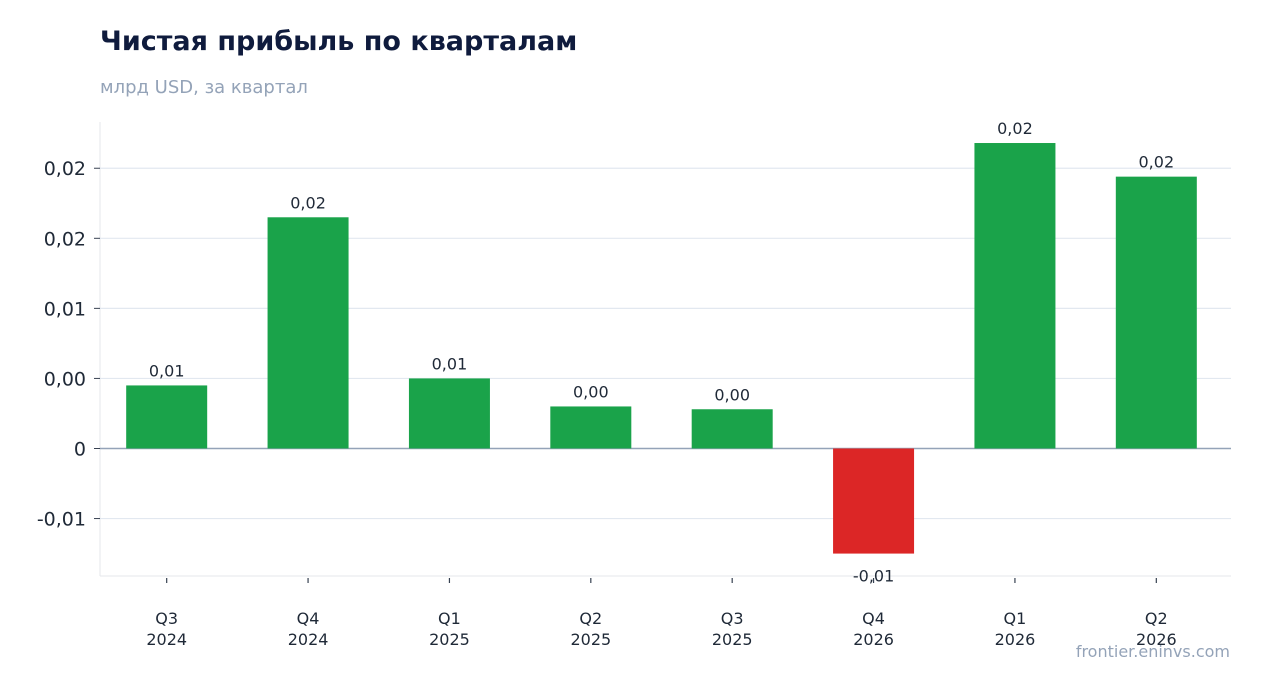 The image size is (1262, 693). Describe the element at coordinates (166, 629) in the screenshot. I see `x-tick-label: Q3 2024` at that location.